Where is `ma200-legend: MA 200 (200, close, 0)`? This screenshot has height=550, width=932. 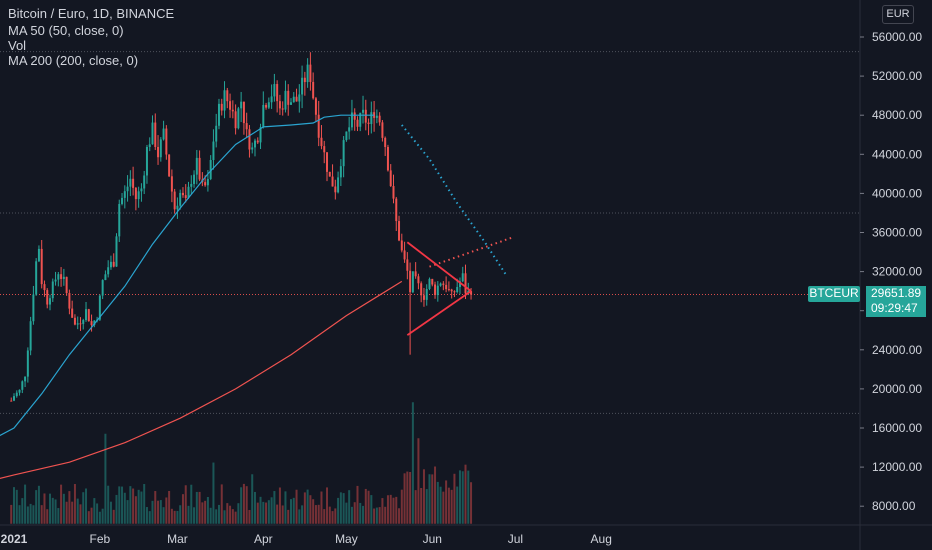 ma200-legend: MA 200 (200, close, 0) is located at coordinates (73, 60).